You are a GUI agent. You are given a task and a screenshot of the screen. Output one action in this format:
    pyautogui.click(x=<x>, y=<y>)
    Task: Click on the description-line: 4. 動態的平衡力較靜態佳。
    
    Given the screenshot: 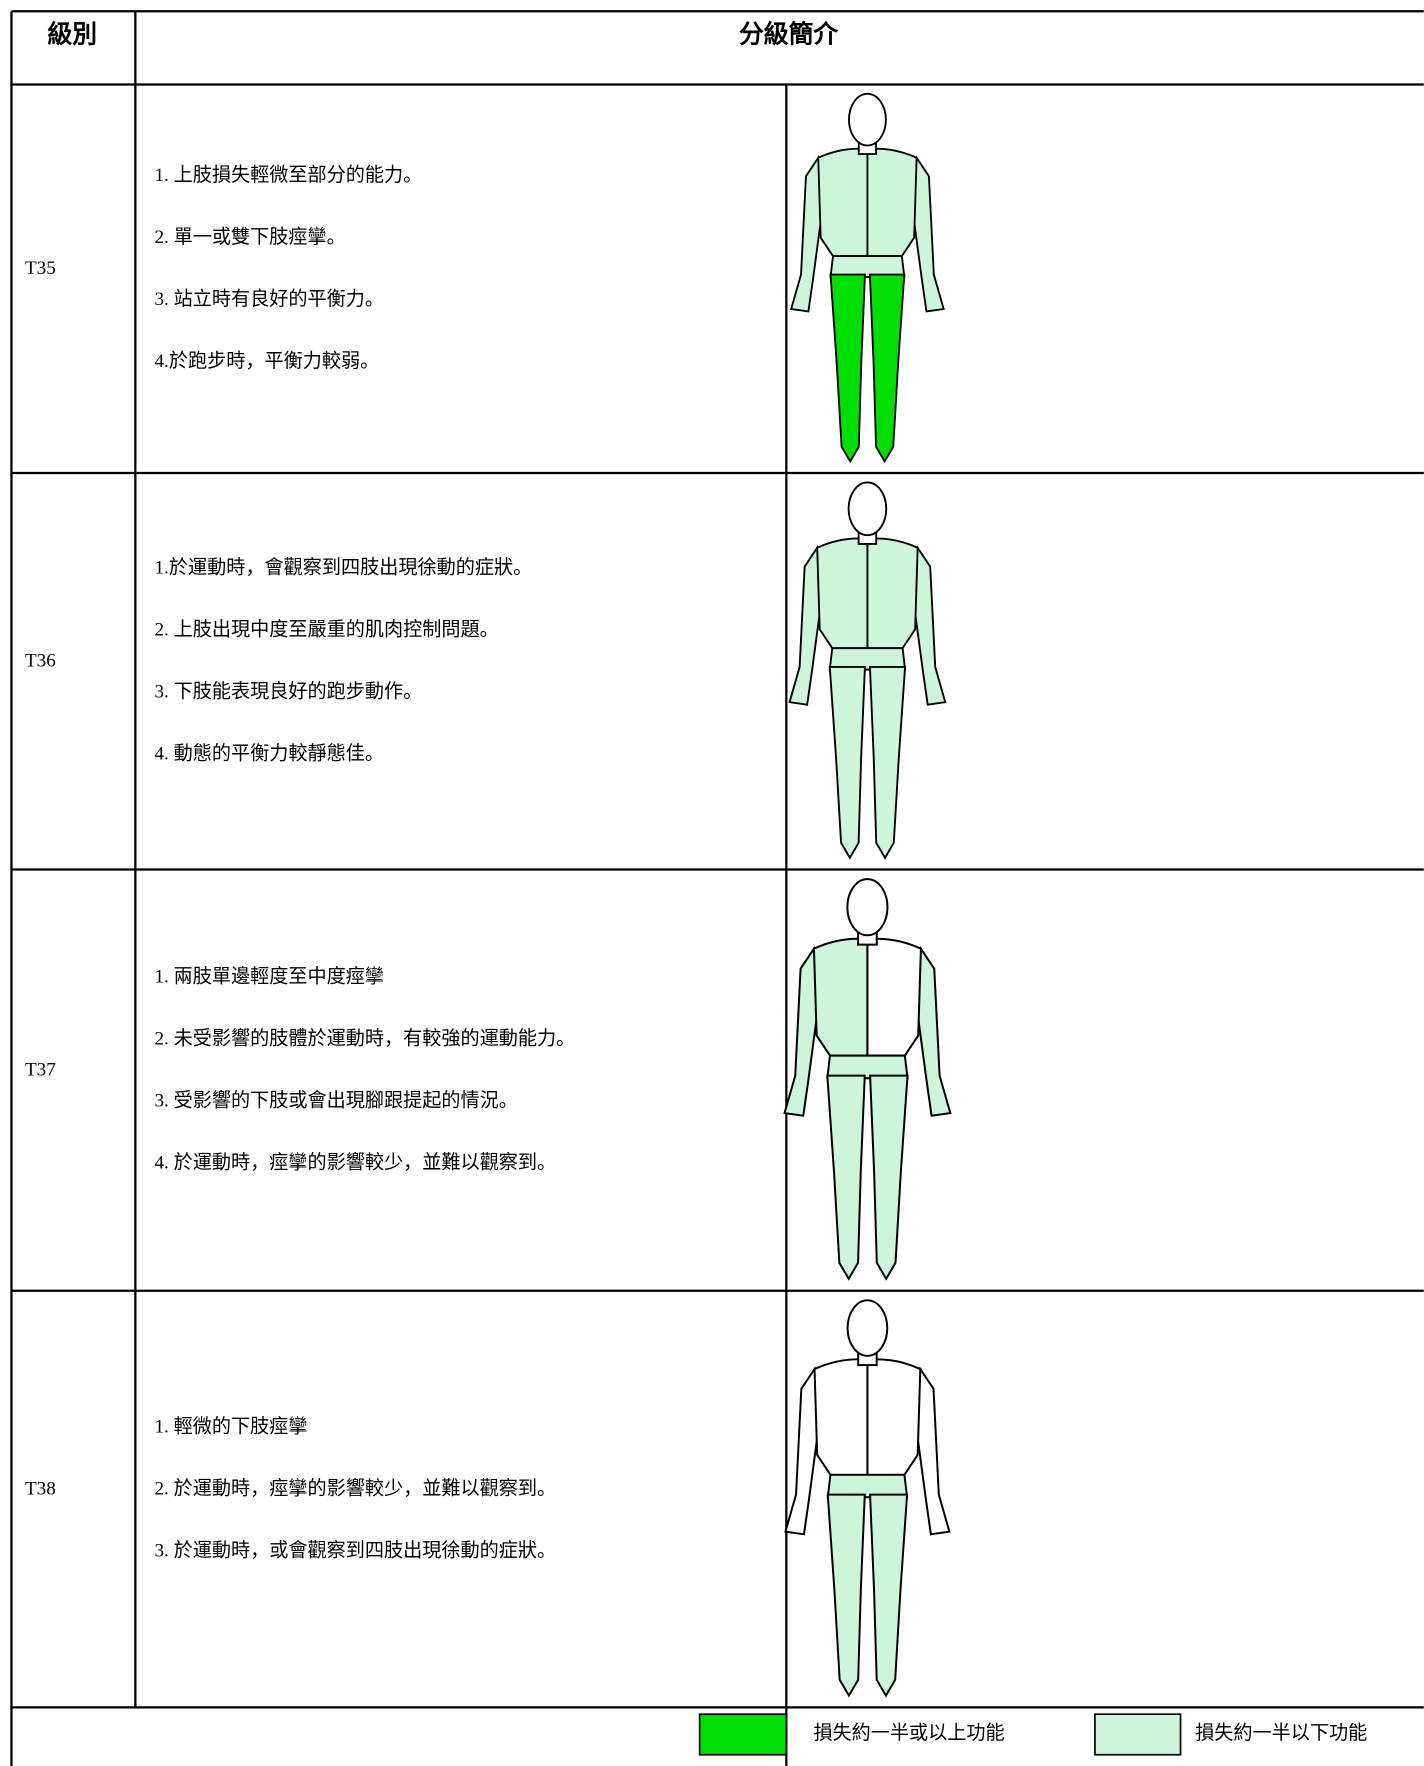 What is the action you would take?
    pyautogui.click(x=268, y=754)
    